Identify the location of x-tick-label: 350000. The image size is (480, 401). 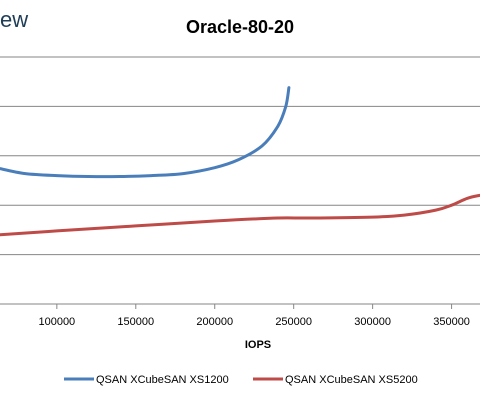
(451, 322).